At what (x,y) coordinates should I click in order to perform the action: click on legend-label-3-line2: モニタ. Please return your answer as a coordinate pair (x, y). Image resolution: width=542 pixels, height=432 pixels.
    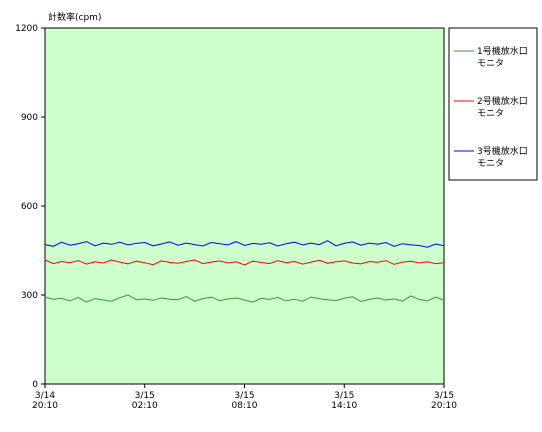
    Looking at the image, I should click on (490, 163).